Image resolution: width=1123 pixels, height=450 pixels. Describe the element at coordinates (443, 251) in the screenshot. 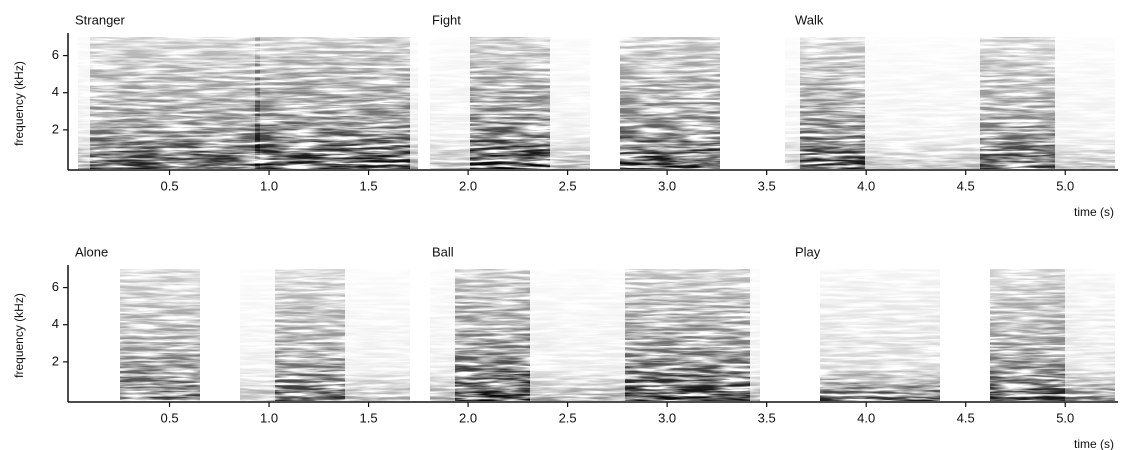

I see `word-label: Ball` at that location.